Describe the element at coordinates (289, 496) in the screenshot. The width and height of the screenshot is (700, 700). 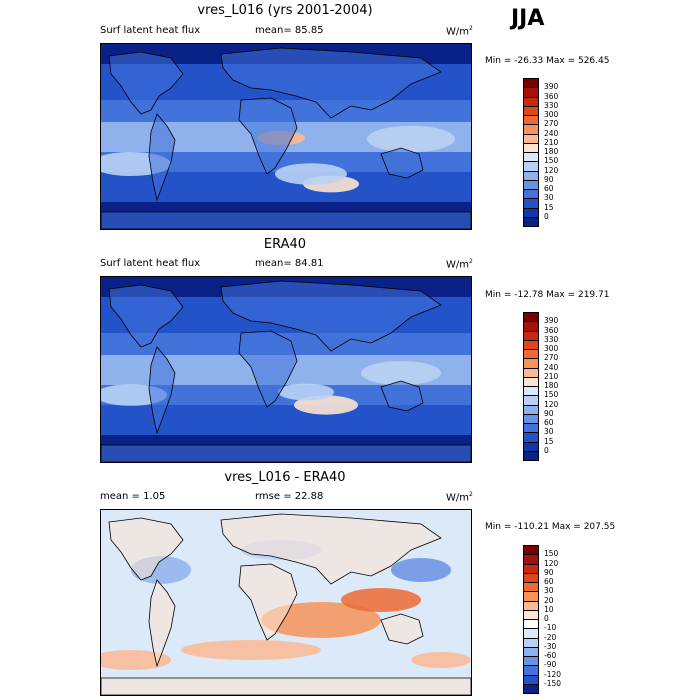
I see `panel-3-center-label: rmse = 22.88` at that location.